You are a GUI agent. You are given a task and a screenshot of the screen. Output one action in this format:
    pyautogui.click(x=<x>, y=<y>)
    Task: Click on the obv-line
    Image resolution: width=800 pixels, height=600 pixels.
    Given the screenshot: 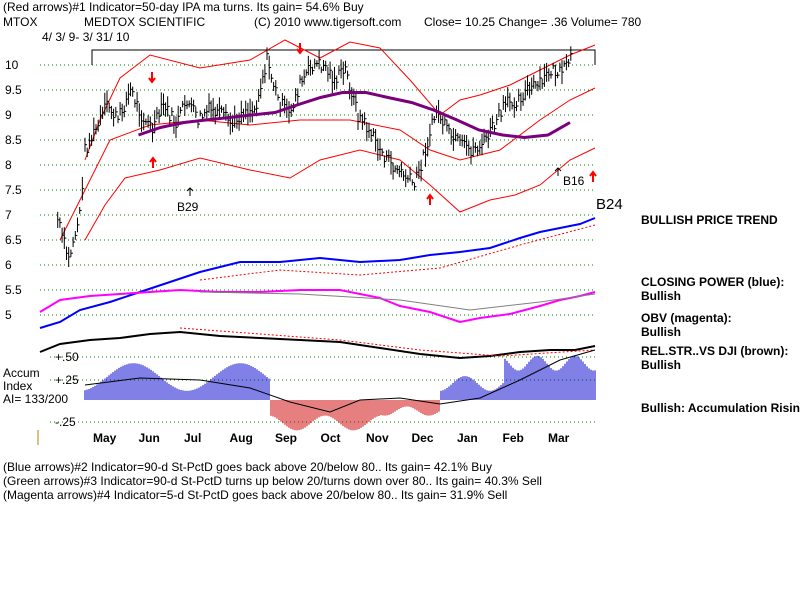 What is the action you would take?
    pyautogui.click(x=317, y=306)
    